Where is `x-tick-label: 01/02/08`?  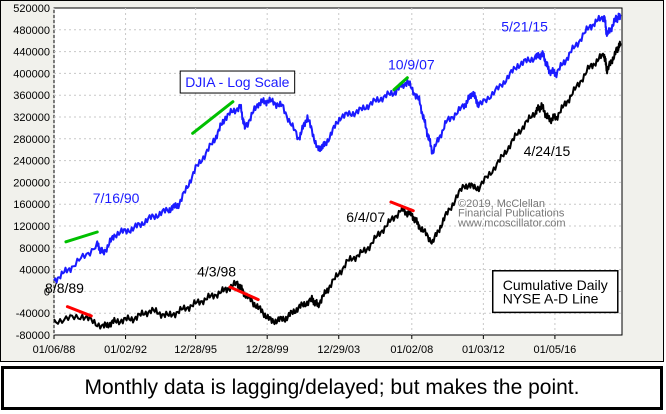 x-tick-label: 01/02/08 is located at coordinates (411, 350).